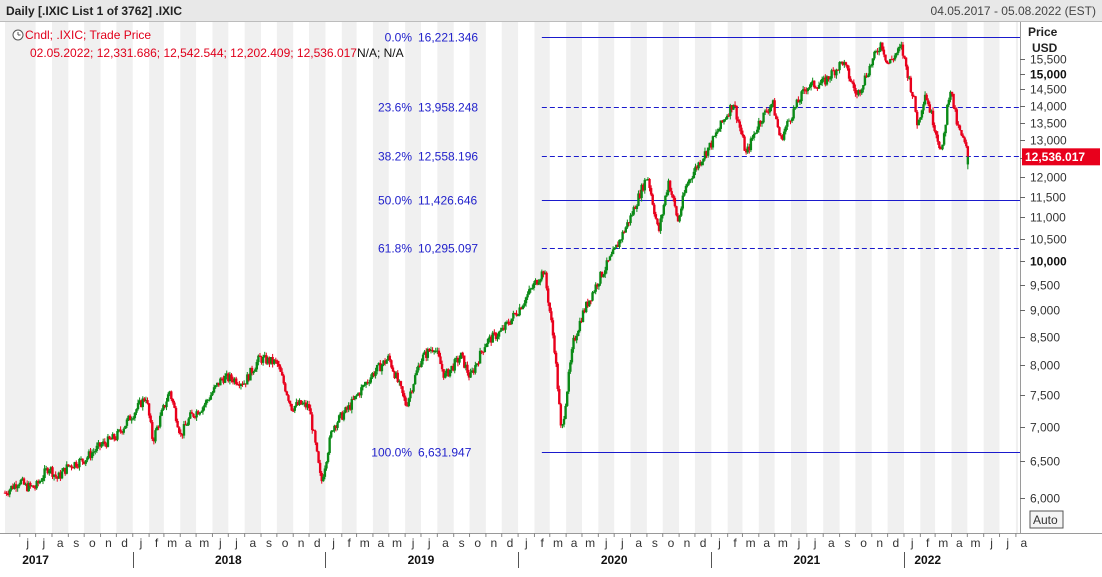 The width and height of the screenshot is (1102, 577). What do you see at coordinates (912, 543) in the screenshot?
I see `month-label: j` at bounding box center [912, 543].